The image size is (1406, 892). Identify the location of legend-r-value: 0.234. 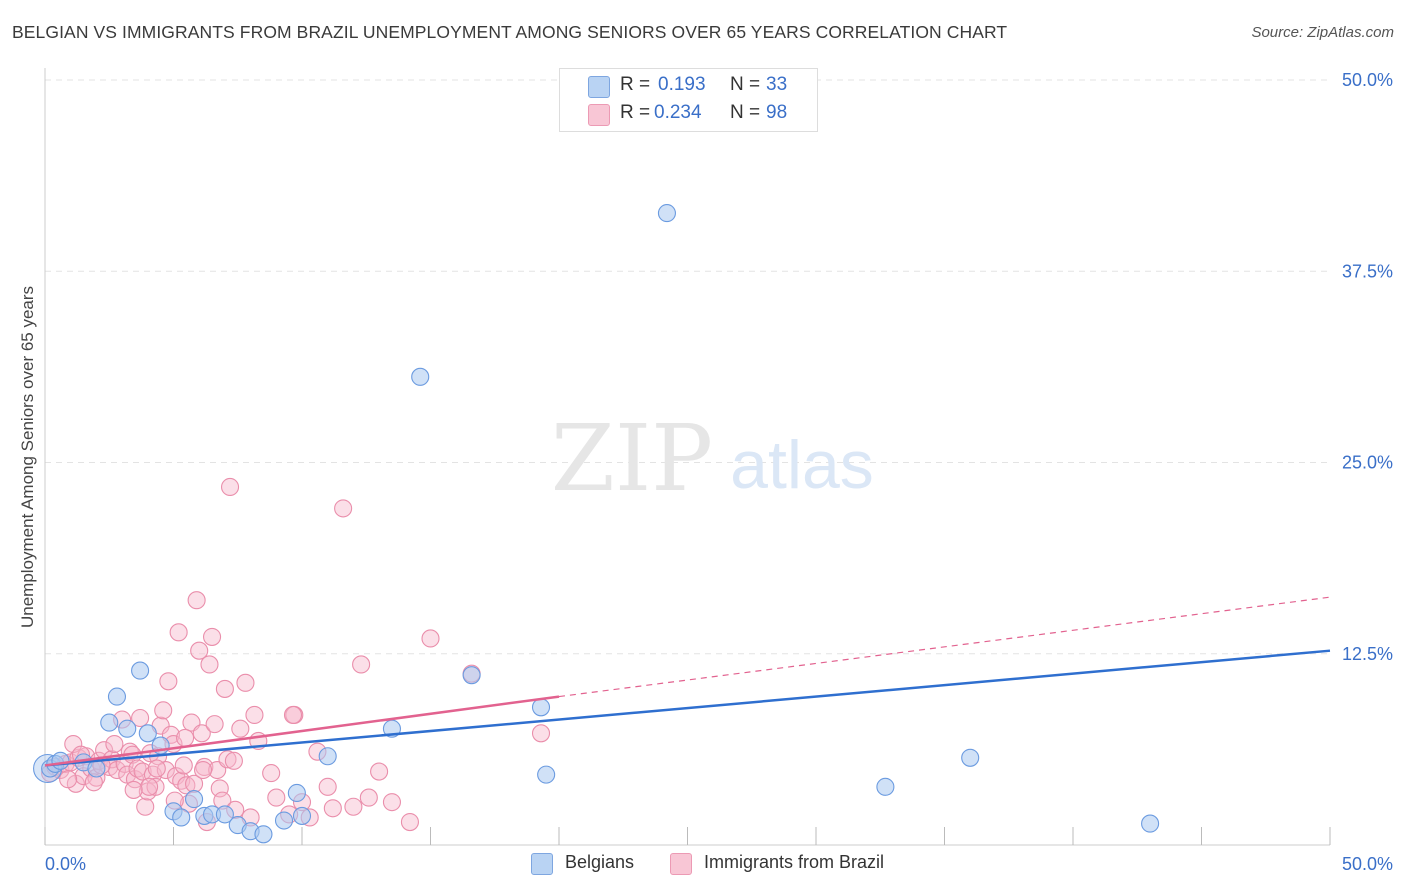
(678, 112).